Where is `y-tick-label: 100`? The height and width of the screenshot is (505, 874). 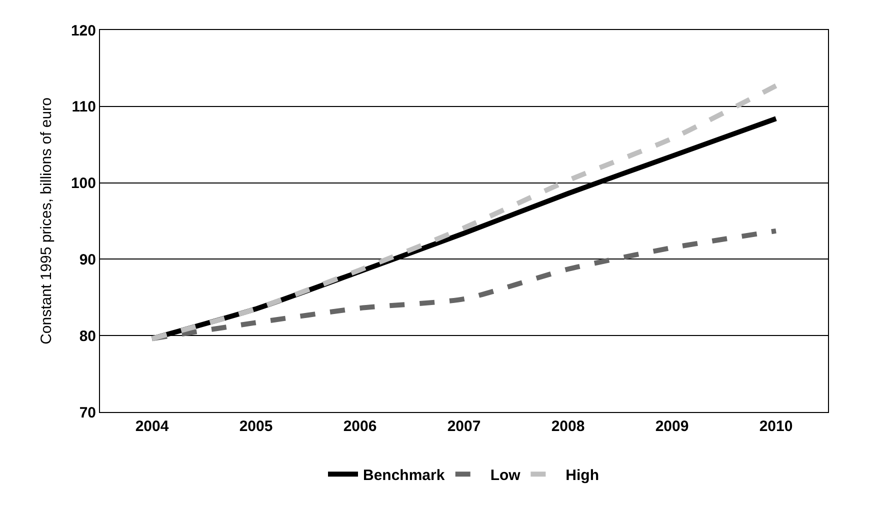
y-tick-label: 100 is located at coordinates (83, 183).